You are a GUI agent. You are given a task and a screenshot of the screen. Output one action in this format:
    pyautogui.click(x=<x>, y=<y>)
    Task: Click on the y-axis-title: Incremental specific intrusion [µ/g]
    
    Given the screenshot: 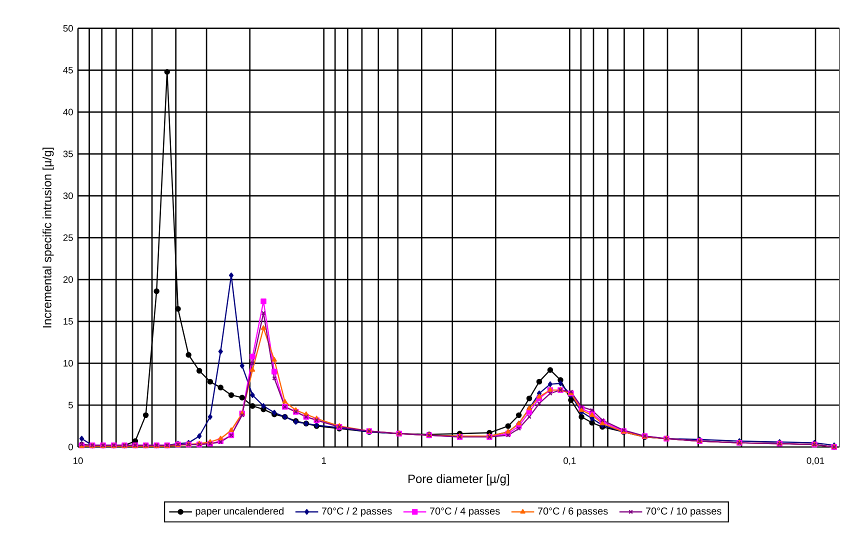 What is the action you would take?
    pyautogui.click(x=48, y=238)
    